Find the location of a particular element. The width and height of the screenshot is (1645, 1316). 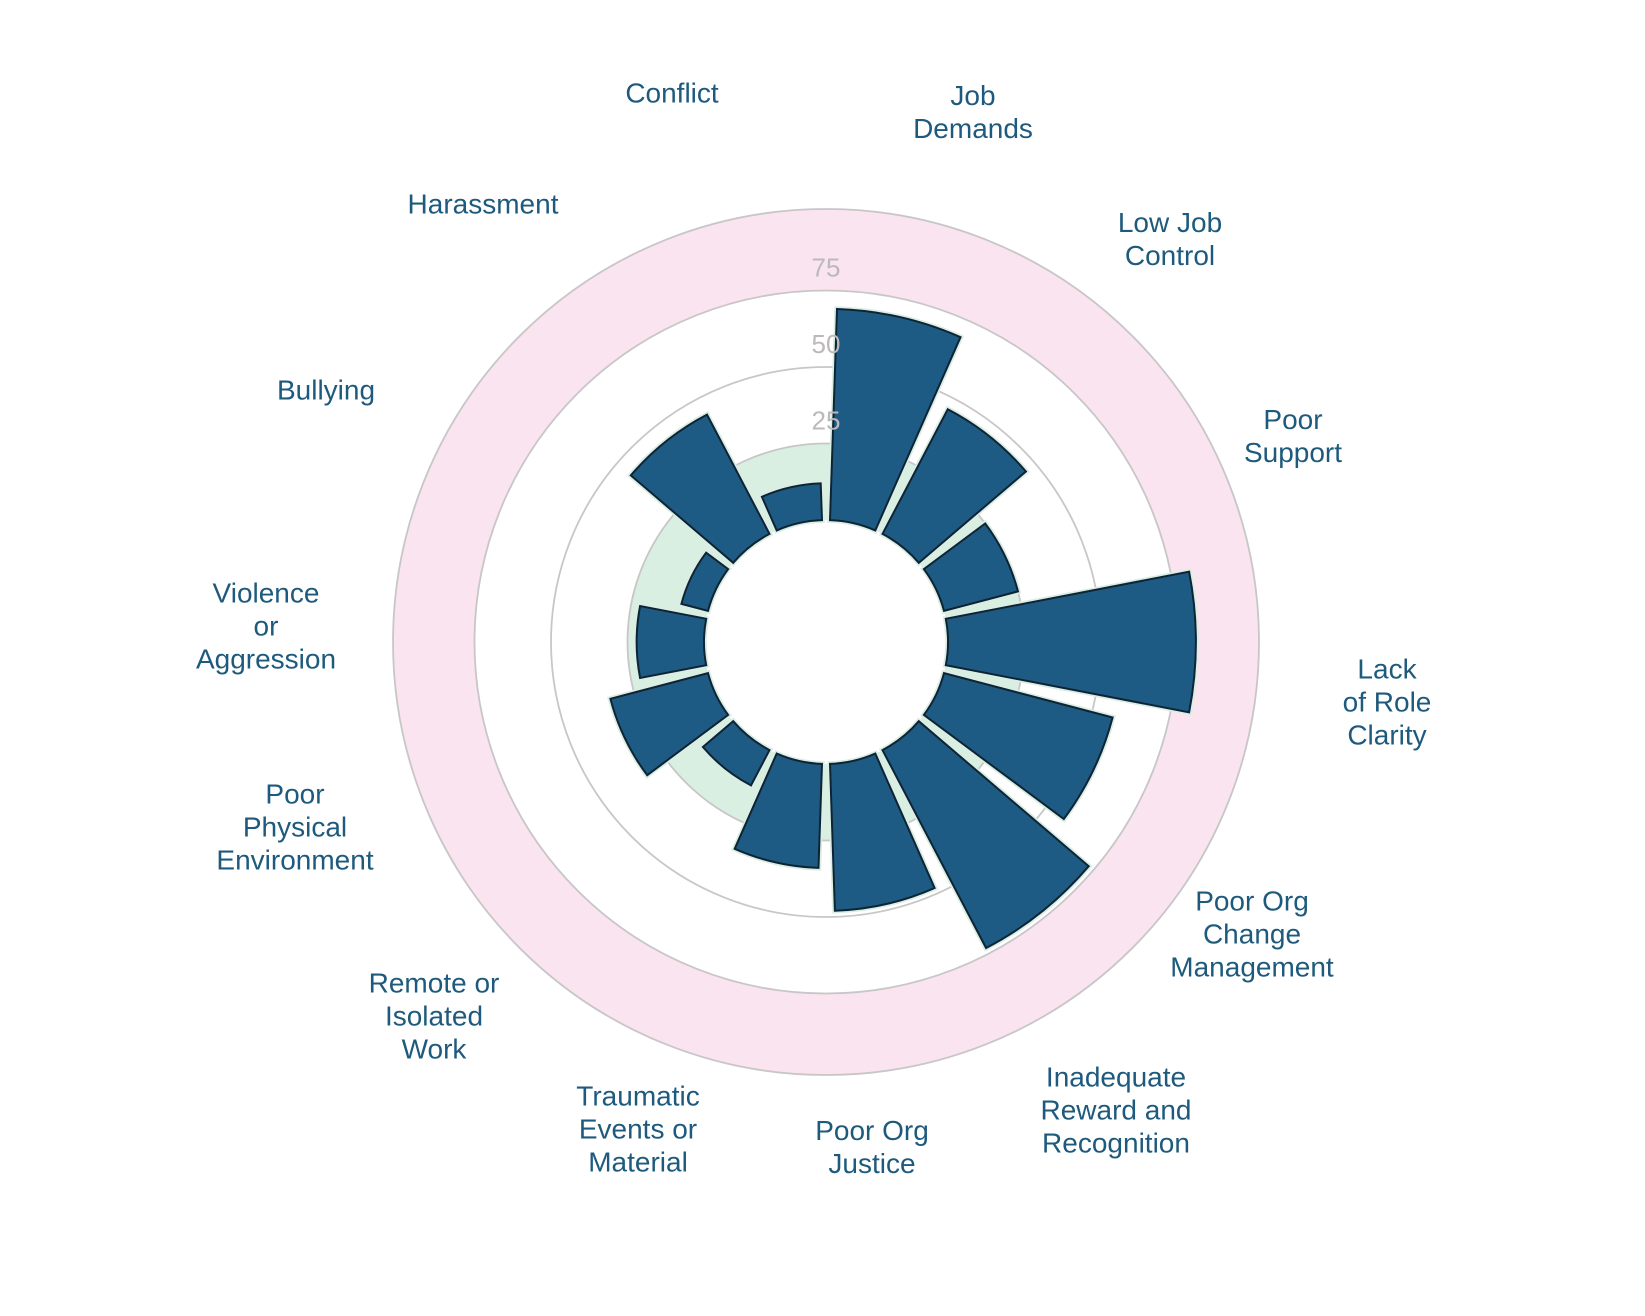

category-label-line: of Role is located at coordinates (1387, 702).